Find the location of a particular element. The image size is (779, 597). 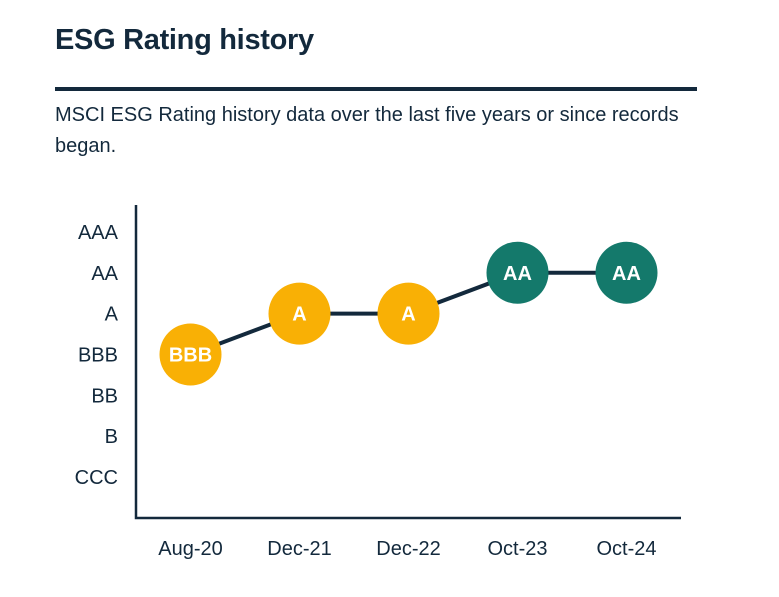

x-axis-label: Dec-22 is located at coordinates (408, 549).